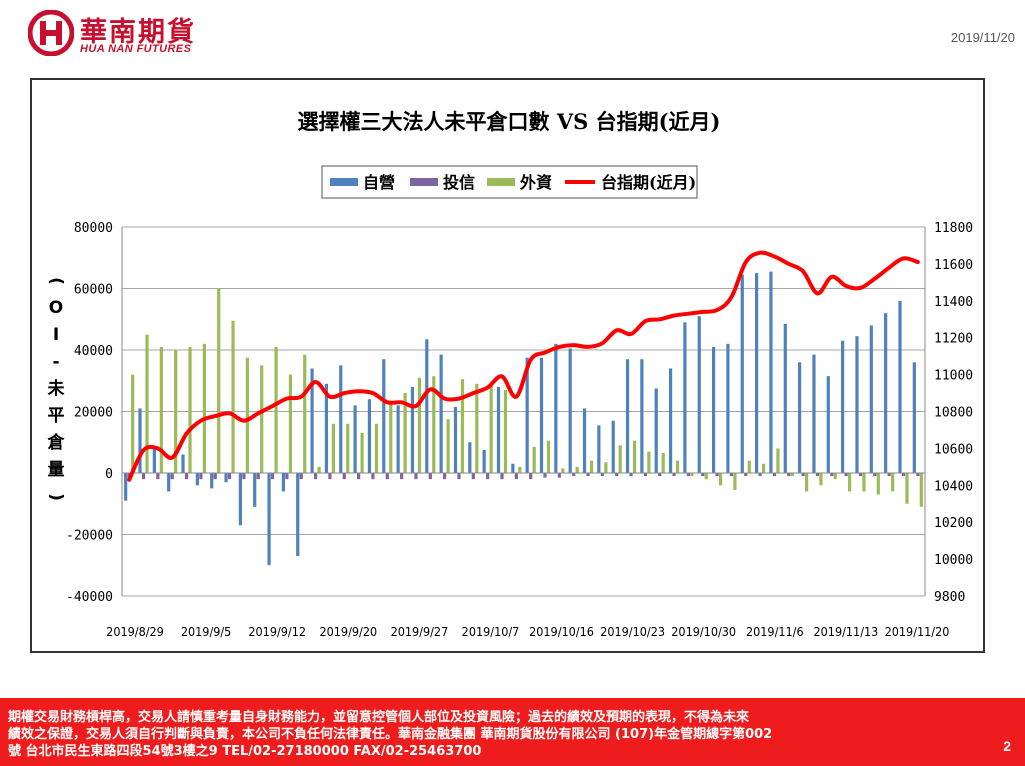  I want to click on chart-title: 選擇權三大法人未平倉口數 VS 台指期(近月), so click(509, 121).